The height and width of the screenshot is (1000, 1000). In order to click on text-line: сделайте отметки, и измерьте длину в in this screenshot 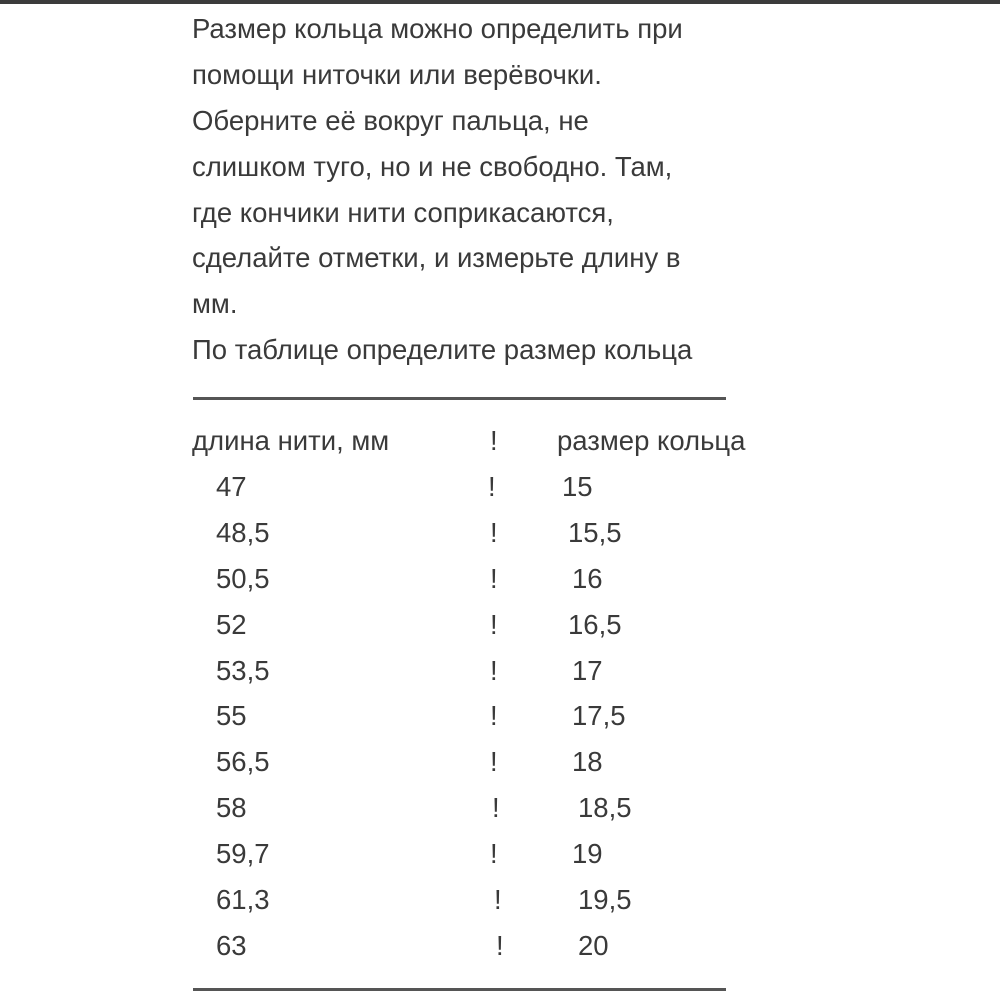, I will do `click(436, 258)`.